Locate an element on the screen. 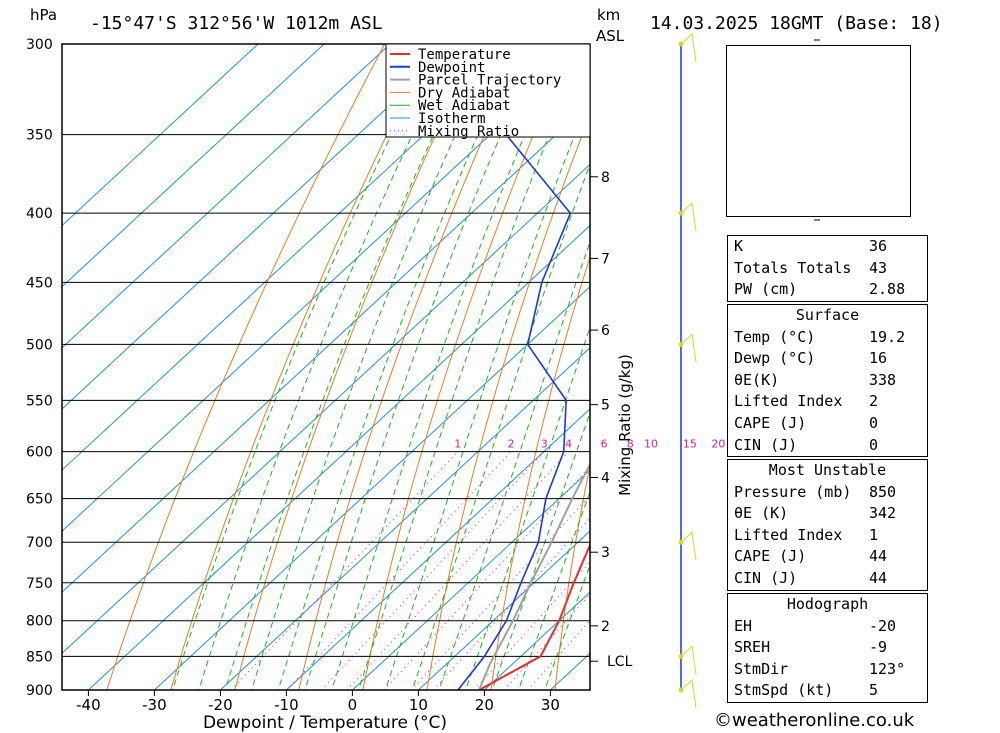 The width and height of the screenshot is (1000, 733). hodograph-frame is located at coordinates (818, 131).